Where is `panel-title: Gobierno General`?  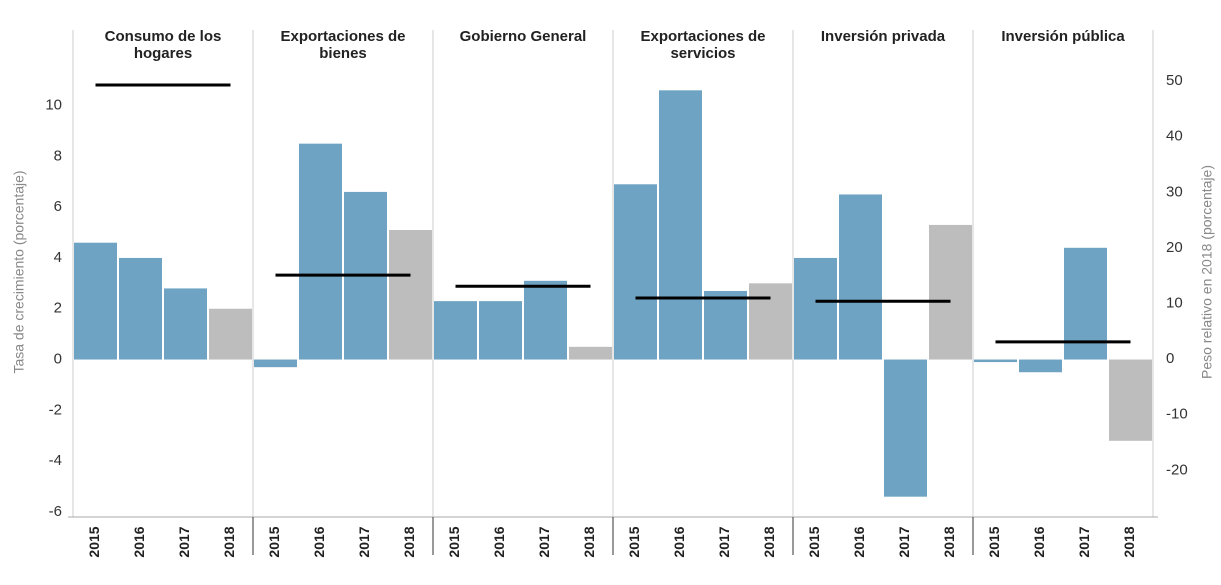 panel-title: Gobierno General is located at coordinates (523, 36).